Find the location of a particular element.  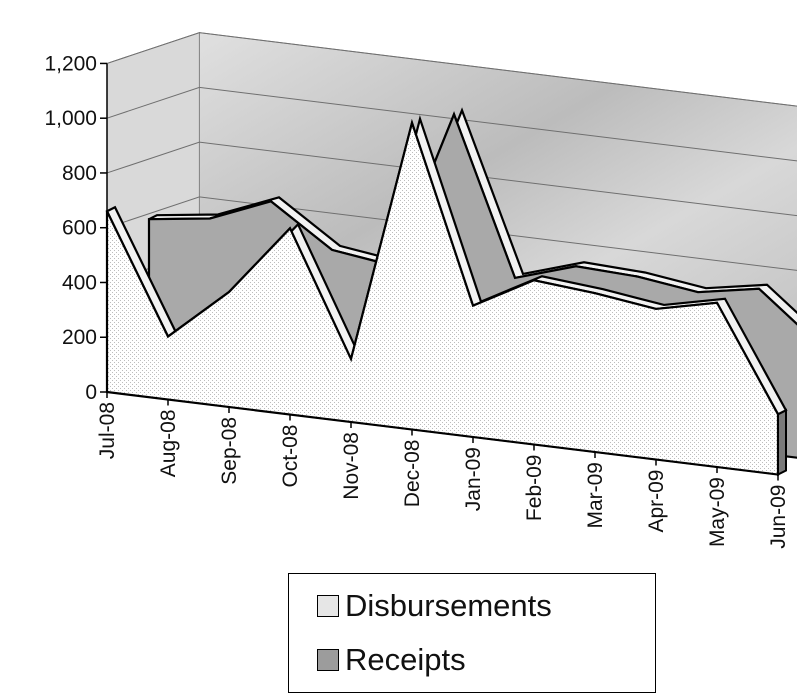

y-tick-label: 600 is located at coordinates (79, 228).